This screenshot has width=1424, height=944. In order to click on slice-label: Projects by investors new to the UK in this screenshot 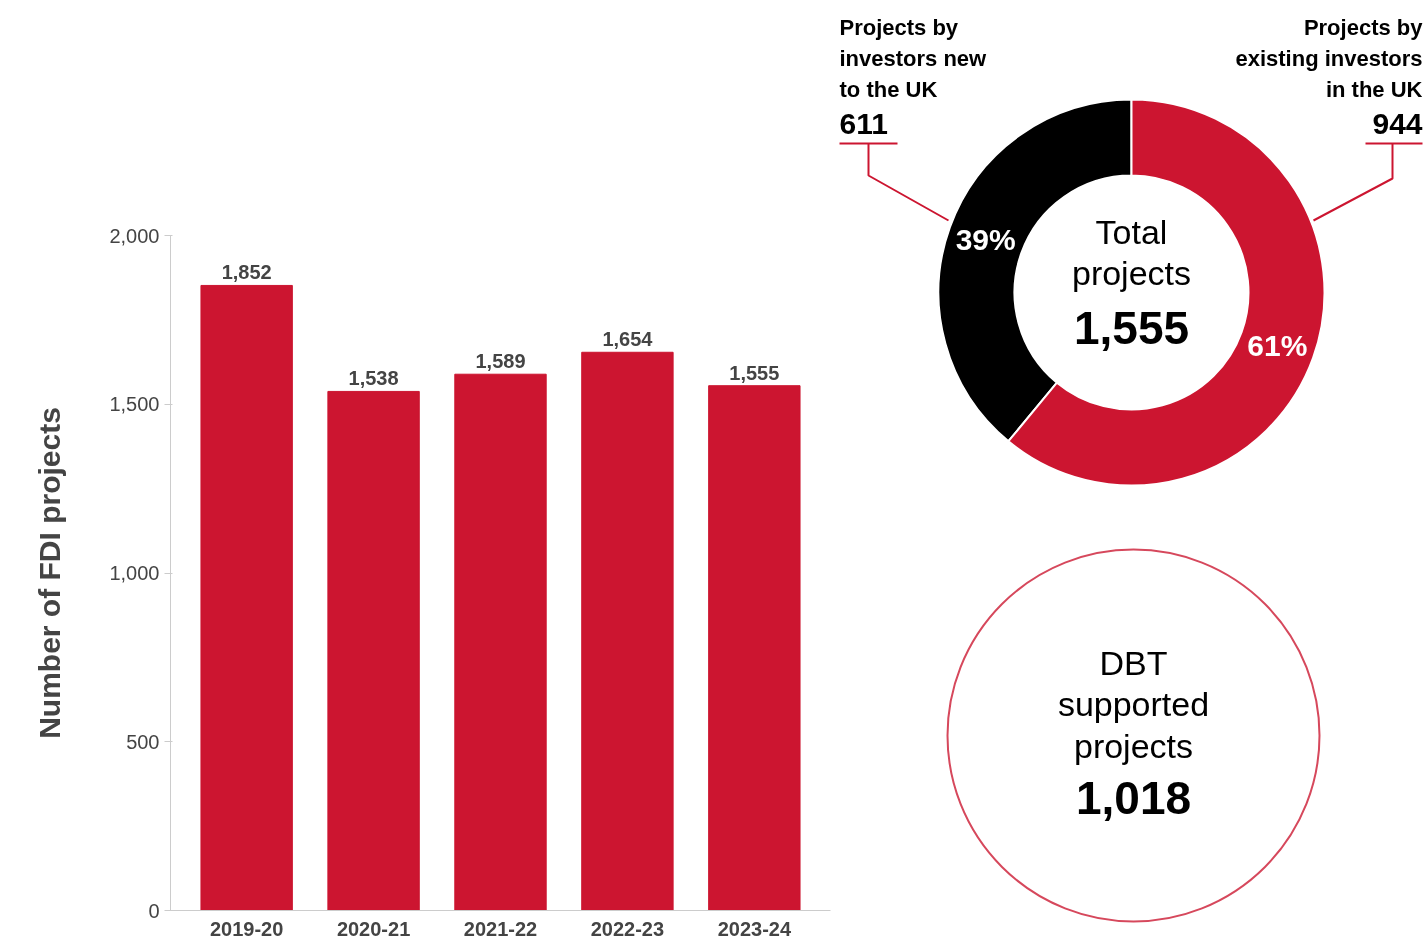, I will do `click(913, 58)`.